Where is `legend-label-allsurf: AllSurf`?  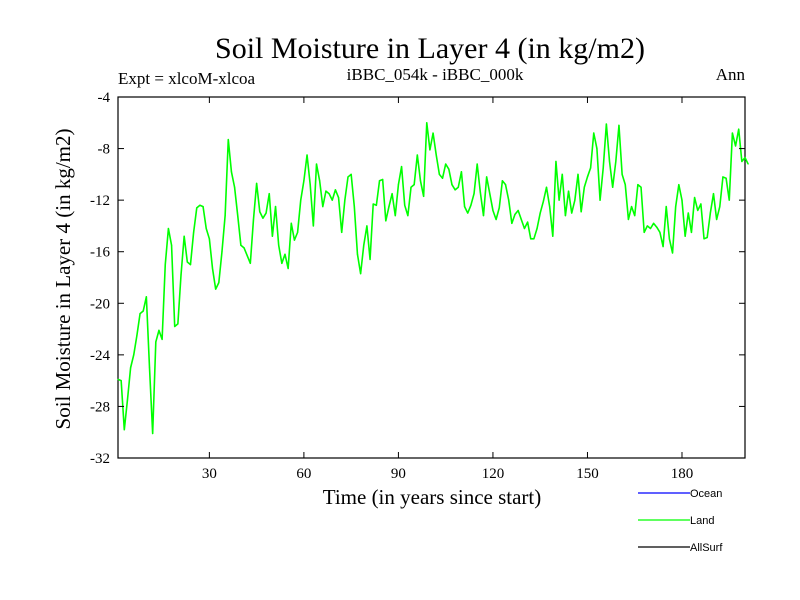 legend-label-allsurf: AllSurf is located at coordinates (706, 548).